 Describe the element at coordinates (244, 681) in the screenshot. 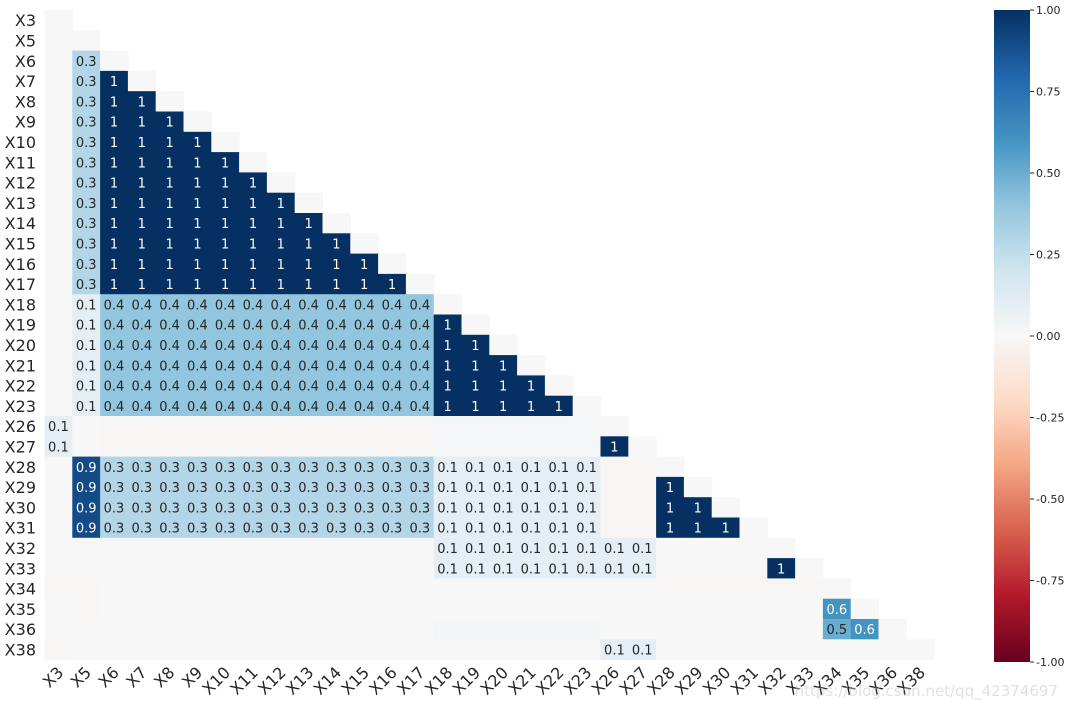

I see `x-tick-label: X11` at that location.